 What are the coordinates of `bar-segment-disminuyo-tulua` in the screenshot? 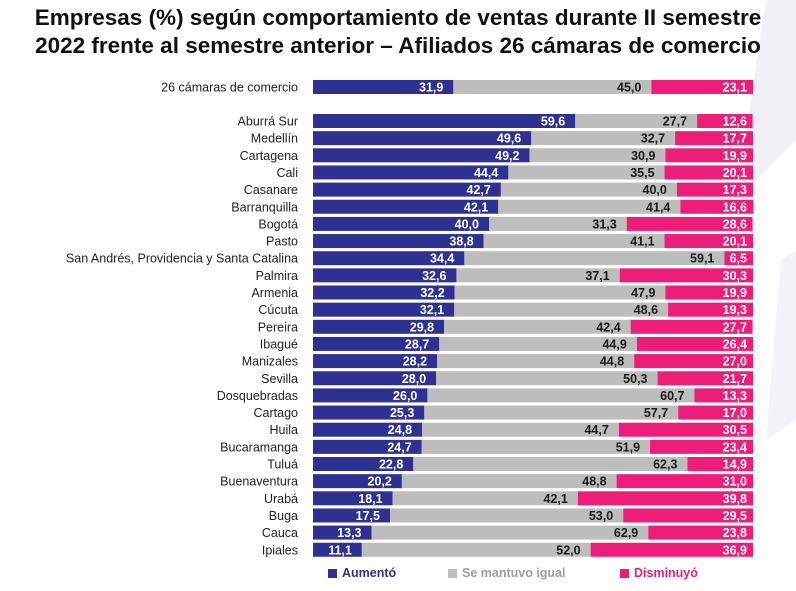 It's located at (720, 464).